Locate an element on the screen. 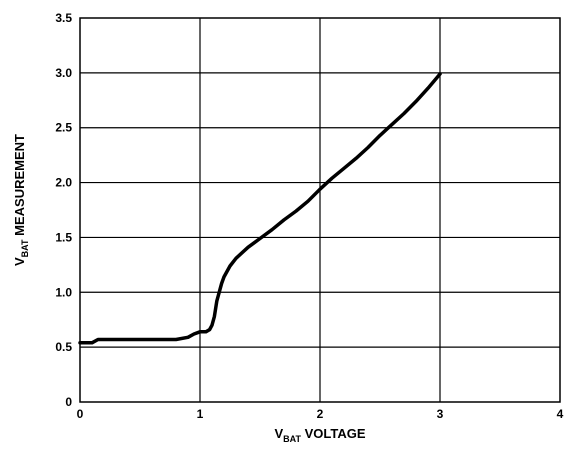  y-tick-label: 1.0 is located at coordinates (63, 292).